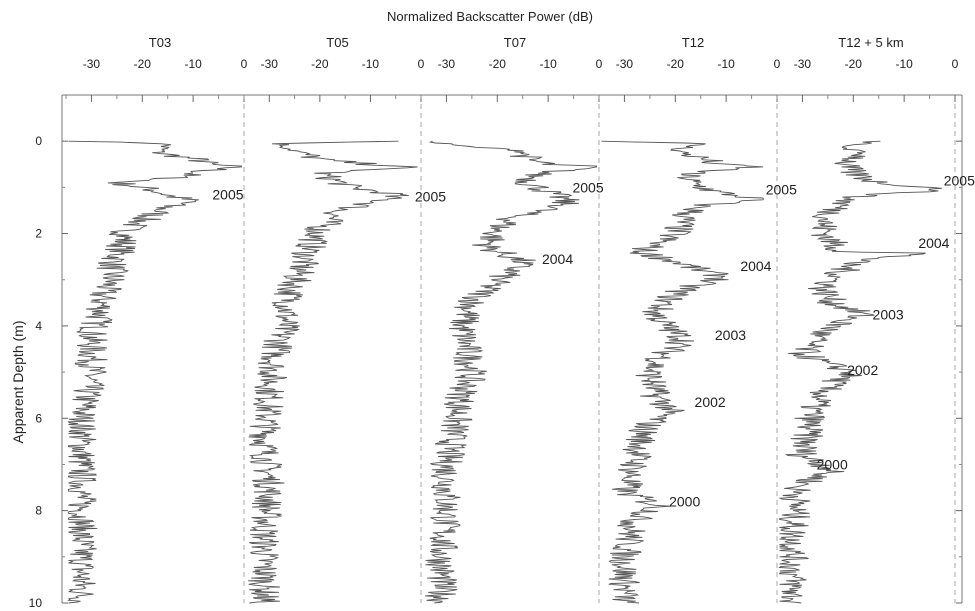 The width and height of the screenshot is (975, 611). I want to click on y-tick-label: 10, so click(36, 603).